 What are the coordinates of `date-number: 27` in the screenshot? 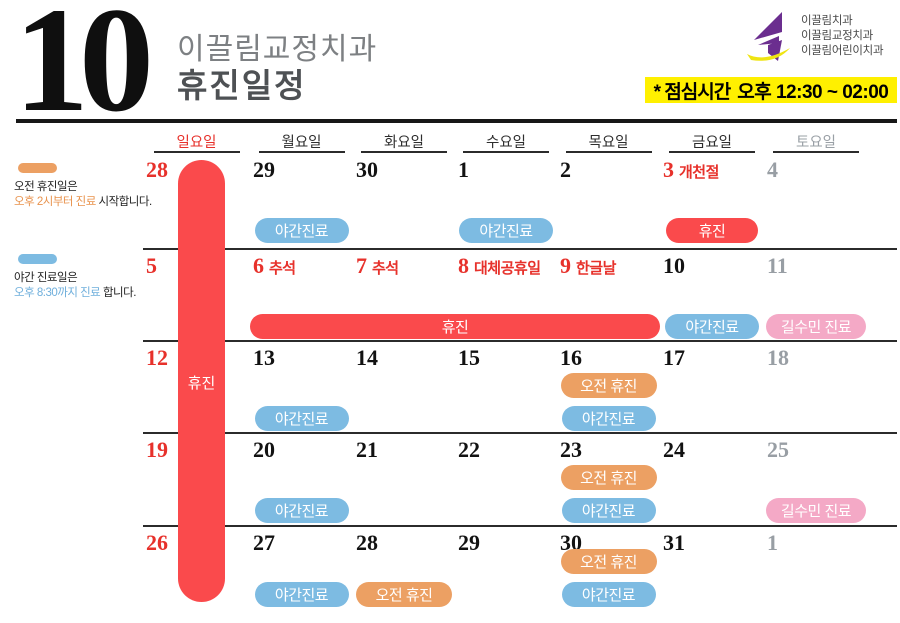 It's located at (264, 542).